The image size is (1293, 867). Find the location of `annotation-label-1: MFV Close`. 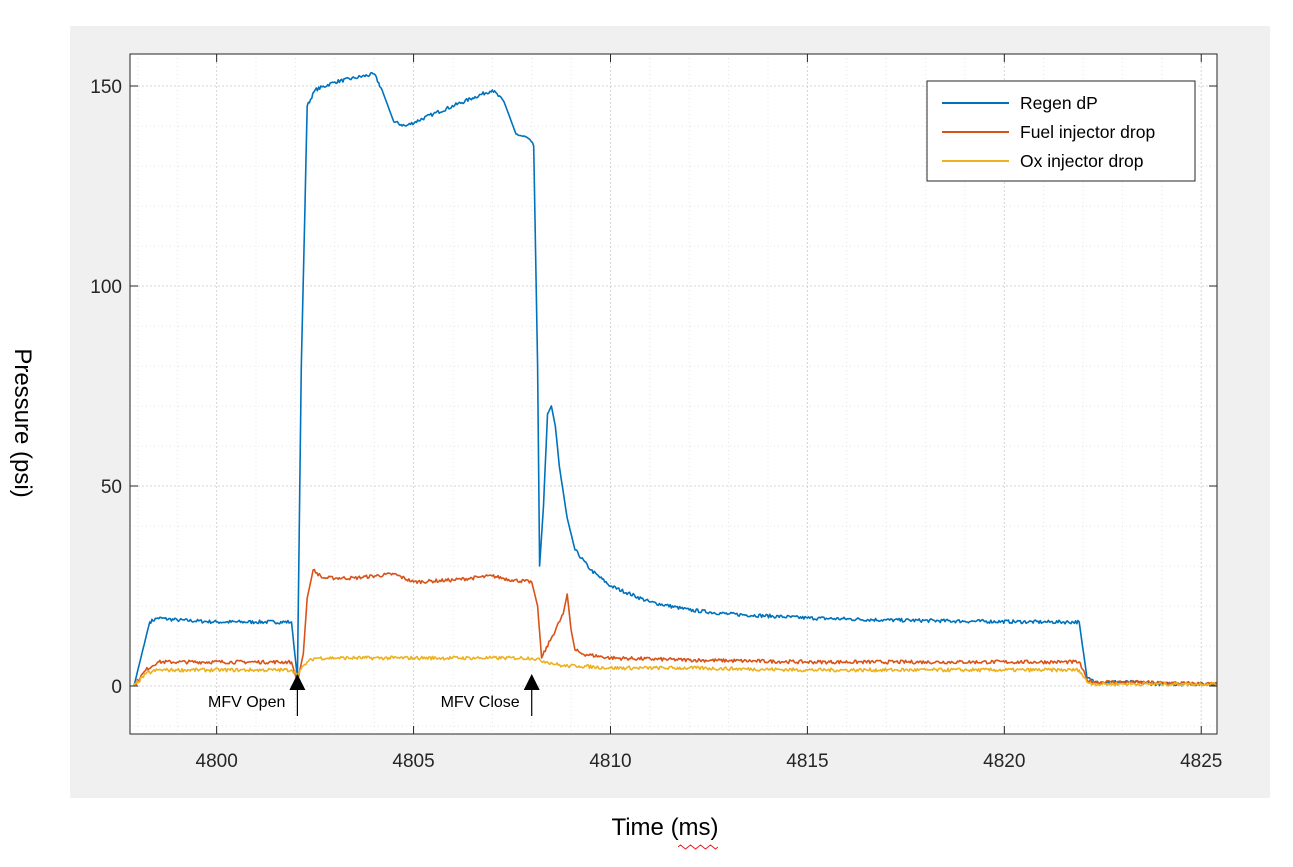

annotation-label-1: MFV Close is located at coordinates (480, 702).